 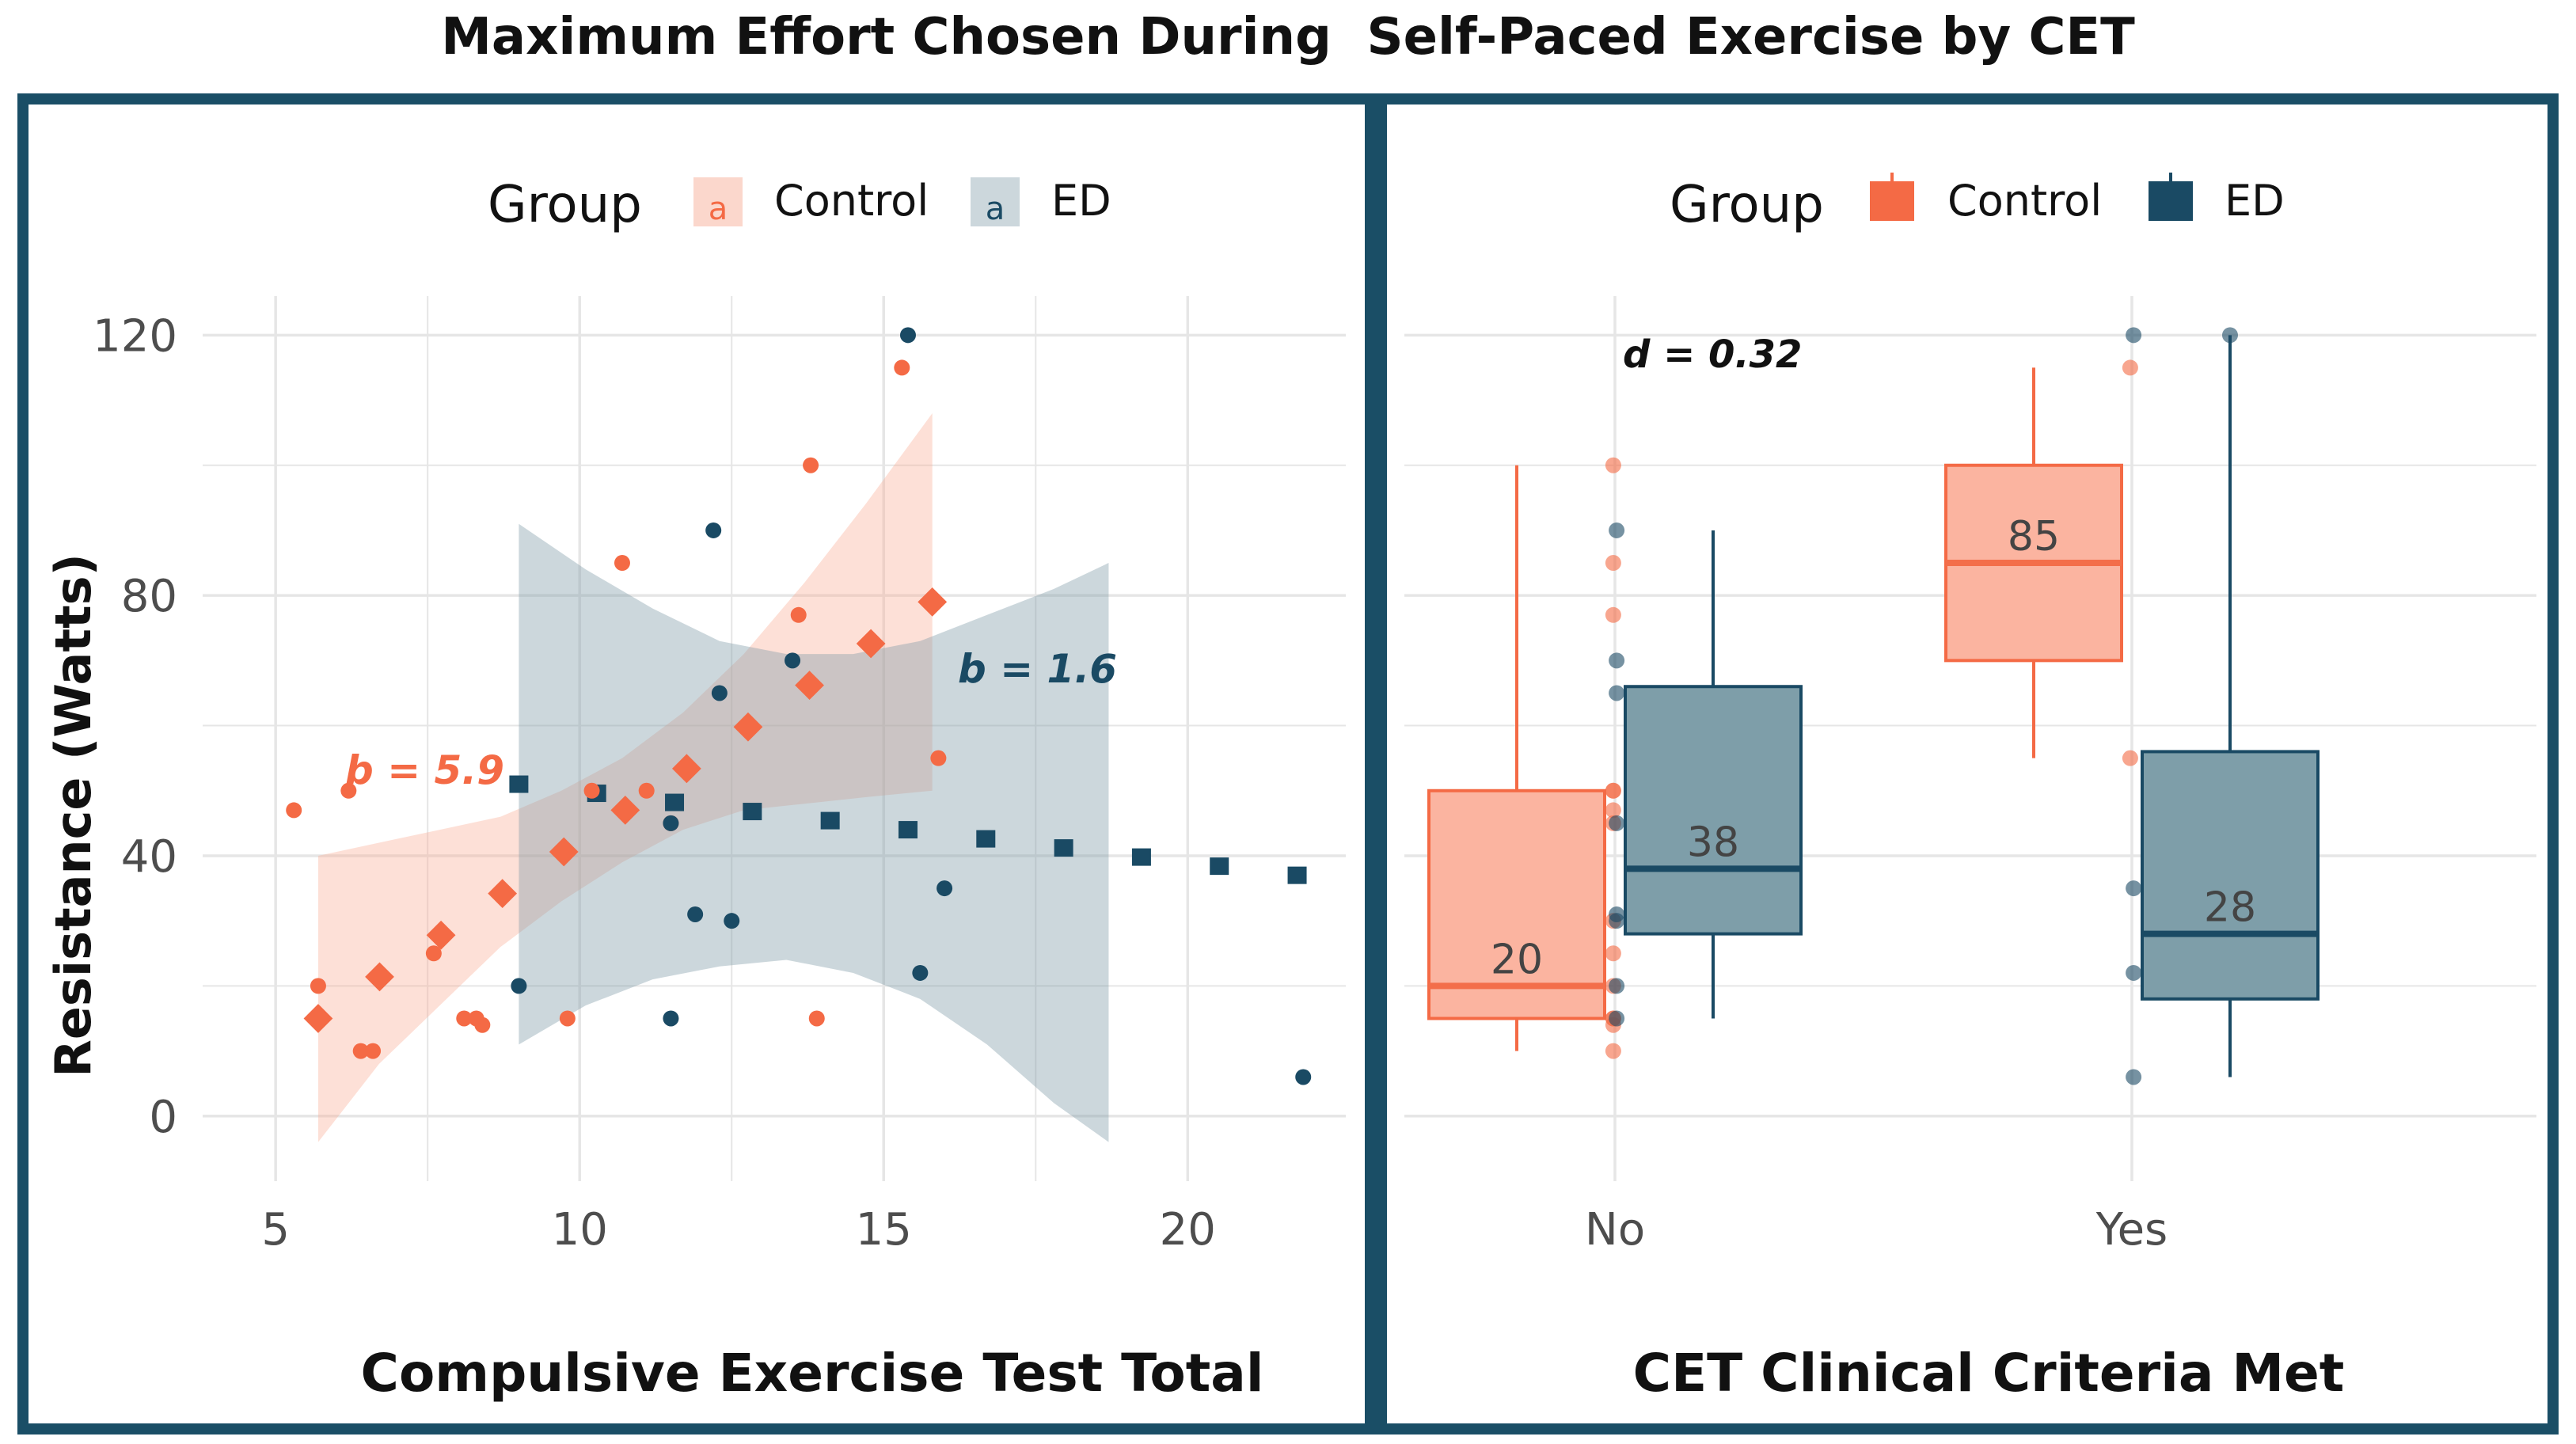 I want to click on boxplot-tick-labels: No Yes, so click(x=1877, y=1230).